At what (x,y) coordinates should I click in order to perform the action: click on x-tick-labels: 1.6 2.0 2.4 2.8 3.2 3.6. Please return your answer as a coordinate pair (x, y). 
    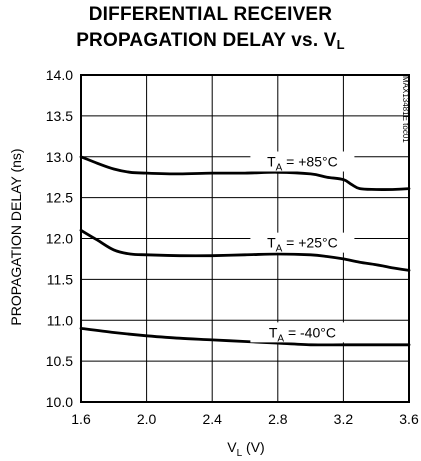
    Looking at the image, I should click on (245, 419).